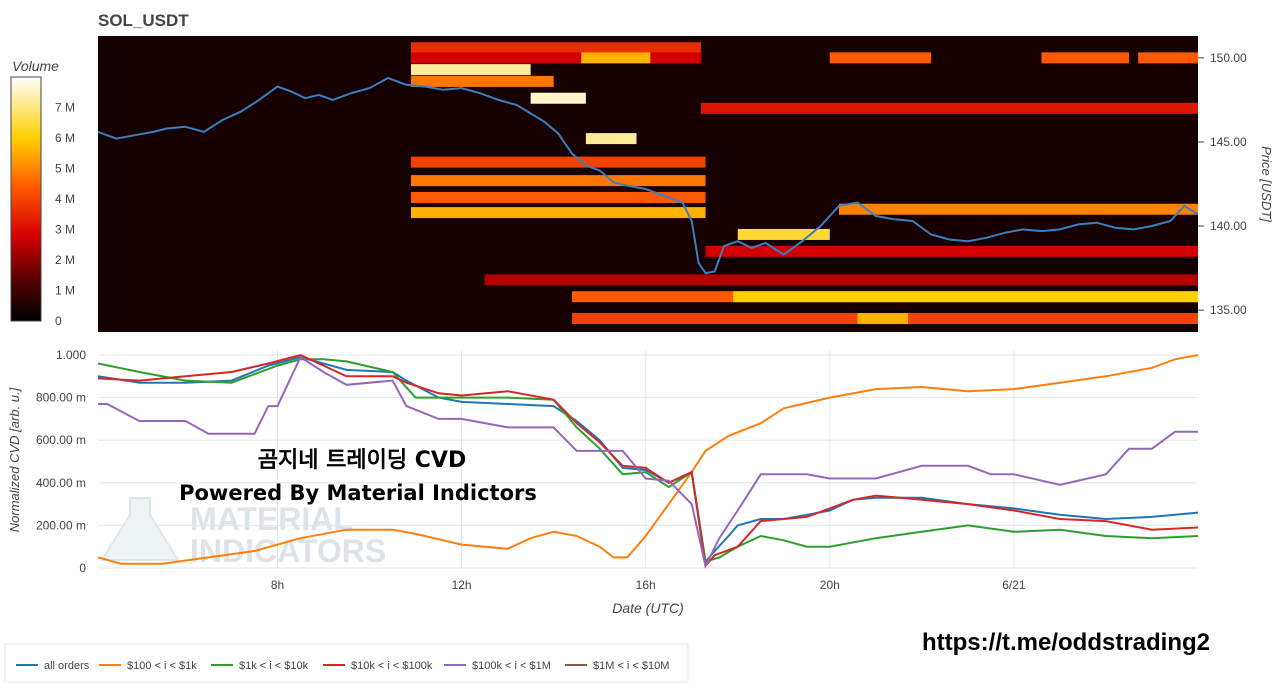 The image size is (1280, 683). What do you see at coordinates (830, 585) in the screenshot?
I see `x-tick-label: 20h` at bounding box center [830, 585].